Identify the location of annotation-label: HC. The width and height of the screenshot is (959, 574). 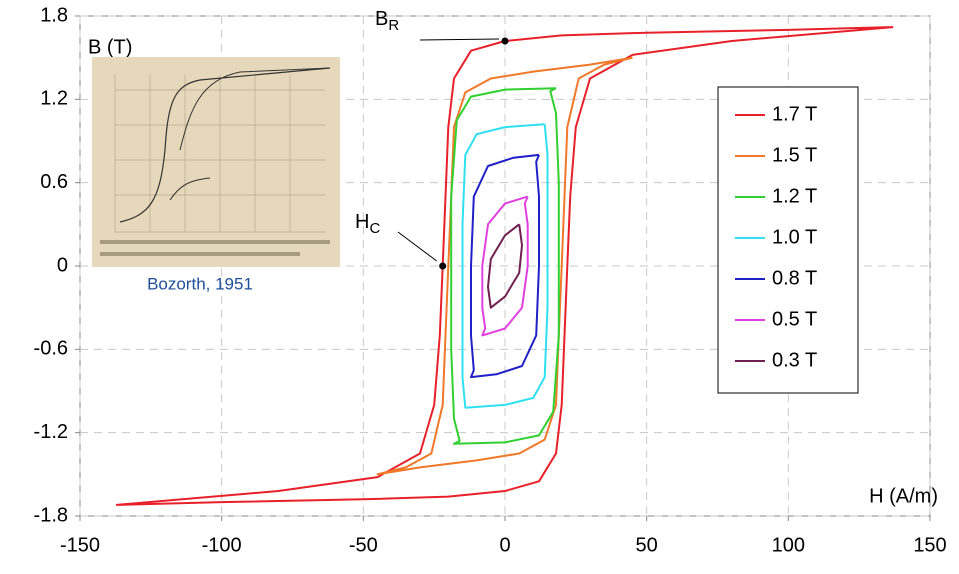
(367, 224).